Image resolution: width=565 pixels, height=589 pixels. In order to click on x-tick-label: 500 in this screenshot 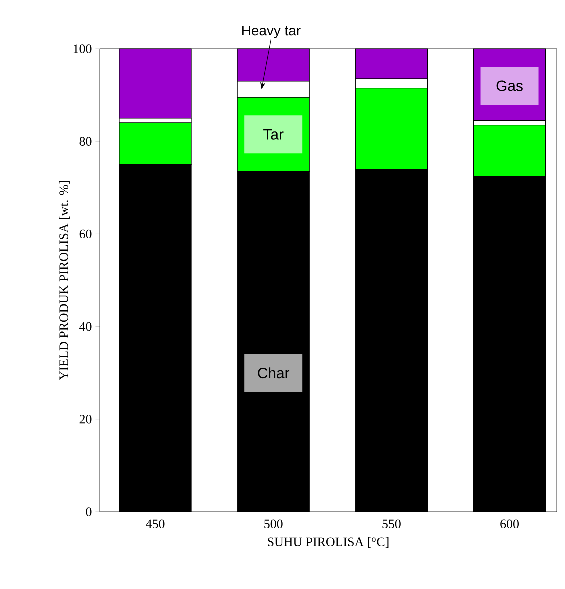, I will do `click(273, 524)`.